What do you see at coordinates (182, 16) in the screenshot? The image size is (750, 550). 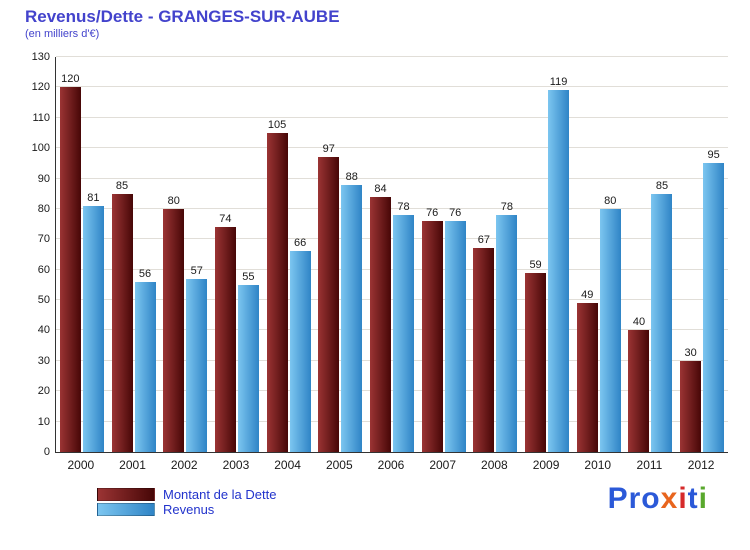 I see `chart-title: Revenus/Dette - GRANGES-SUR-AUBE` at bounding box center [182, 16].